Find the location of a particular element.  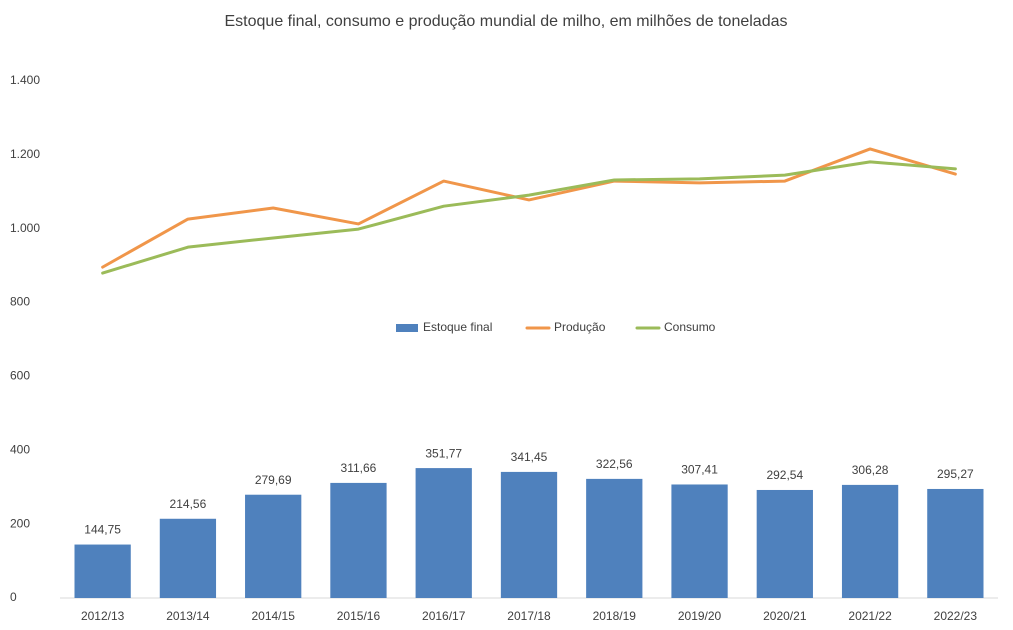

value-label: 144,75 is located at coordinates (102, 530).